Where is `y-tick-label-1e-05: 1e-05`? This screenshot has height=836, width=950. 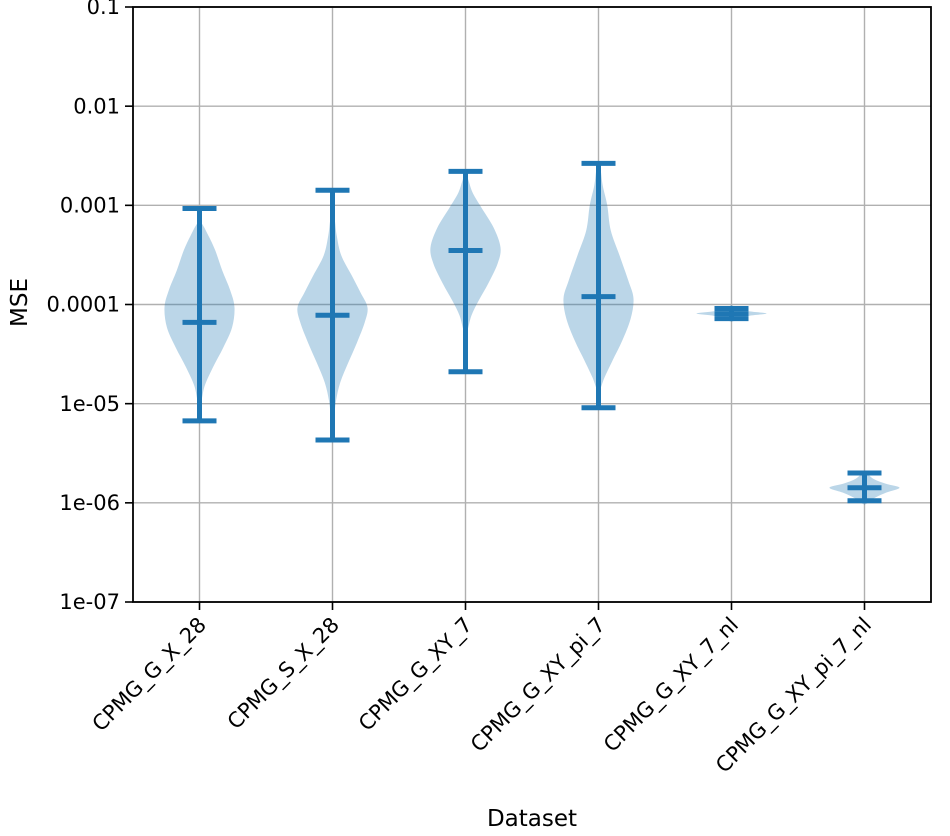 y-tick-label-1e-05: 1e-05 is located at coordinates (89, 404).